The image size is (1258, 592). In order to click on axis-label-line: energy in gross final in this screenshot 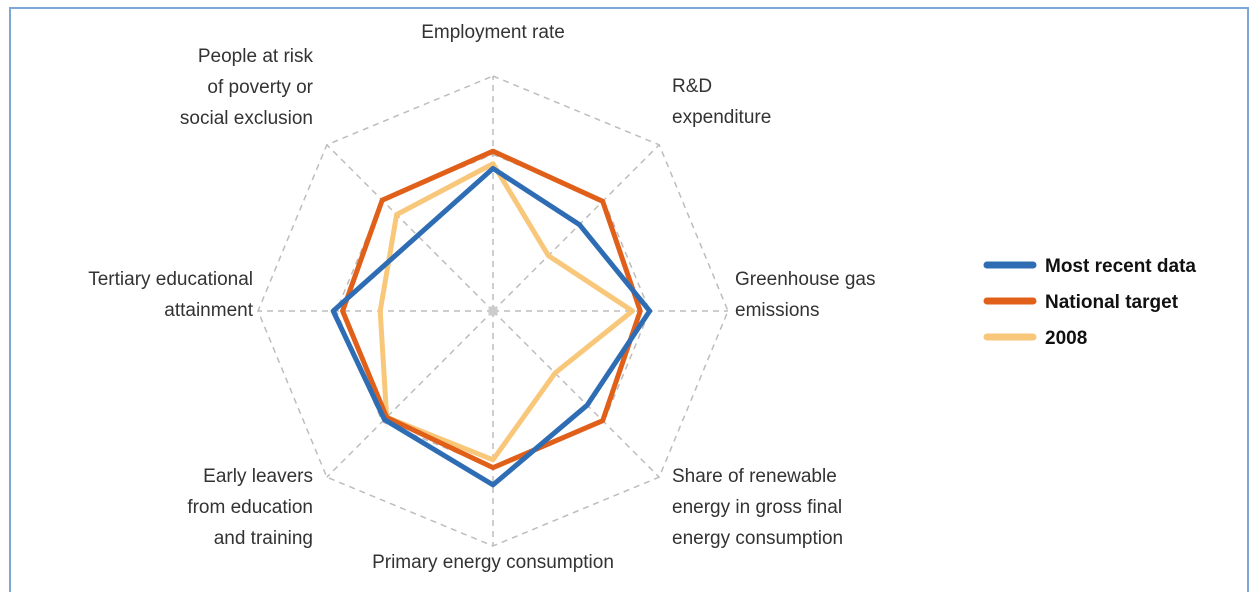, I will do `click(757, 507)`.